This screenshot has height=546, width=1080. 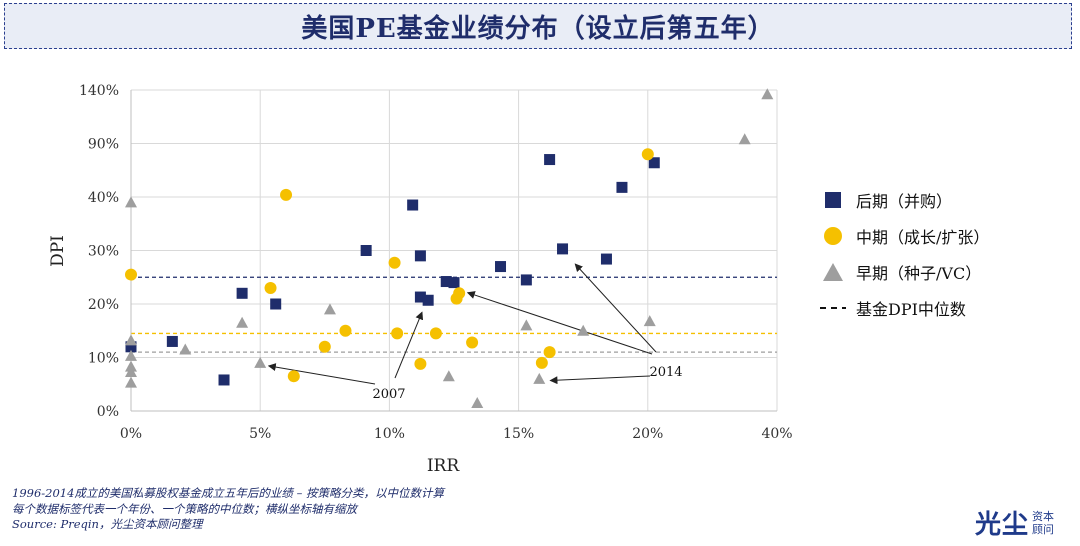 What do you see at coordinates (184, 508) in the screenshot?
I see `footnote-line: 每个数据标签代表一个年份、一个策略的中位数；横纵坐标轴有缩放` at bounding box center [184, 508].